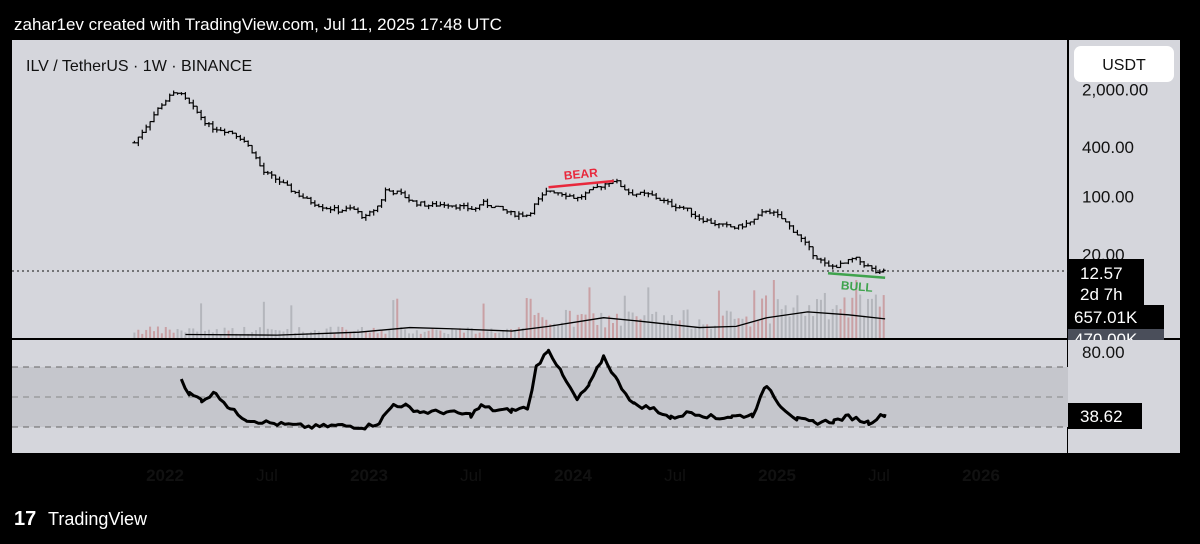 The image size is (1200, 544). What do you see at coordinates (533, 389) in the screenshot?
I see `rsi-line` at bounding box center [533, 389].